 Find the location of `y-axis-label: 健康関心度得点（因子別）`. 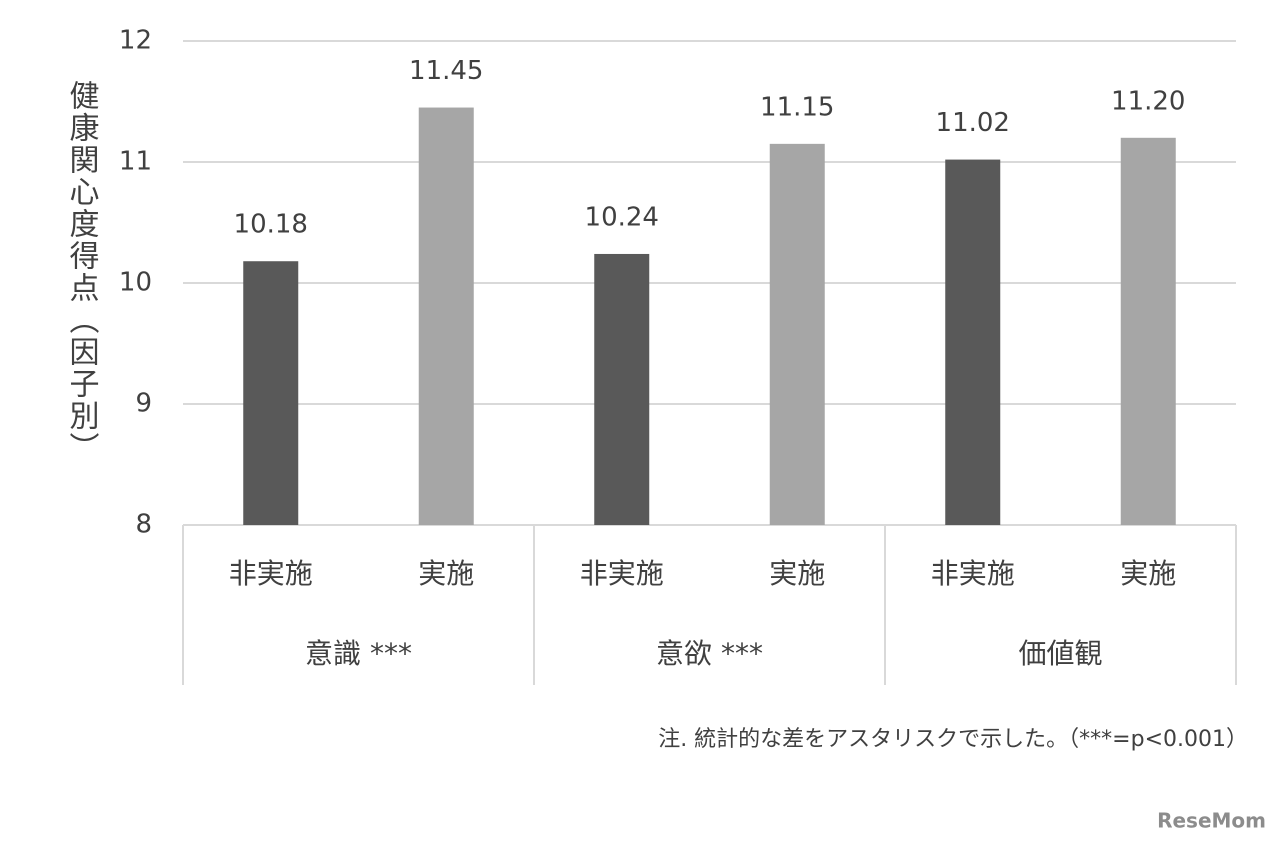

y-axis-label: 健康関心度得点（因子別） is located at coordinates (82, 272).